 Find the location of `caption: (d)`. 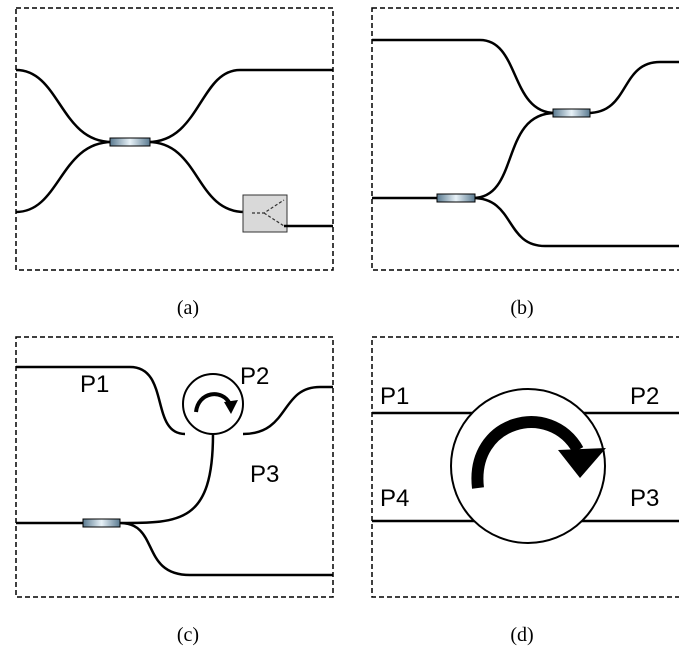

caption: (d) is located at coordinates (521, 635).